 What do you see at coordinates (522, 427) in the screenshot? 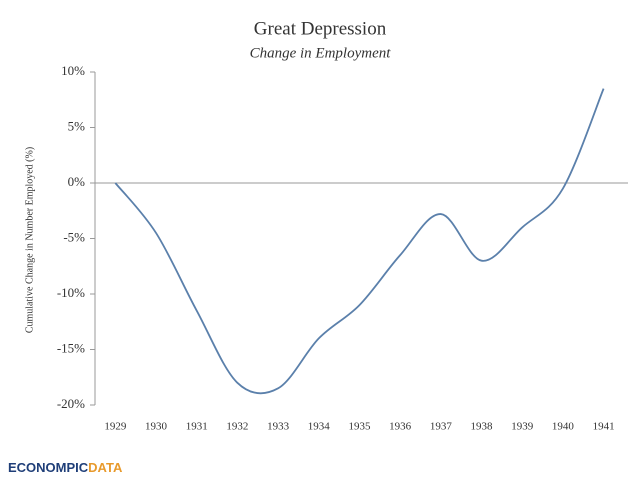
I see `x-tick-label: 1939` at bounding box center [522, 427].